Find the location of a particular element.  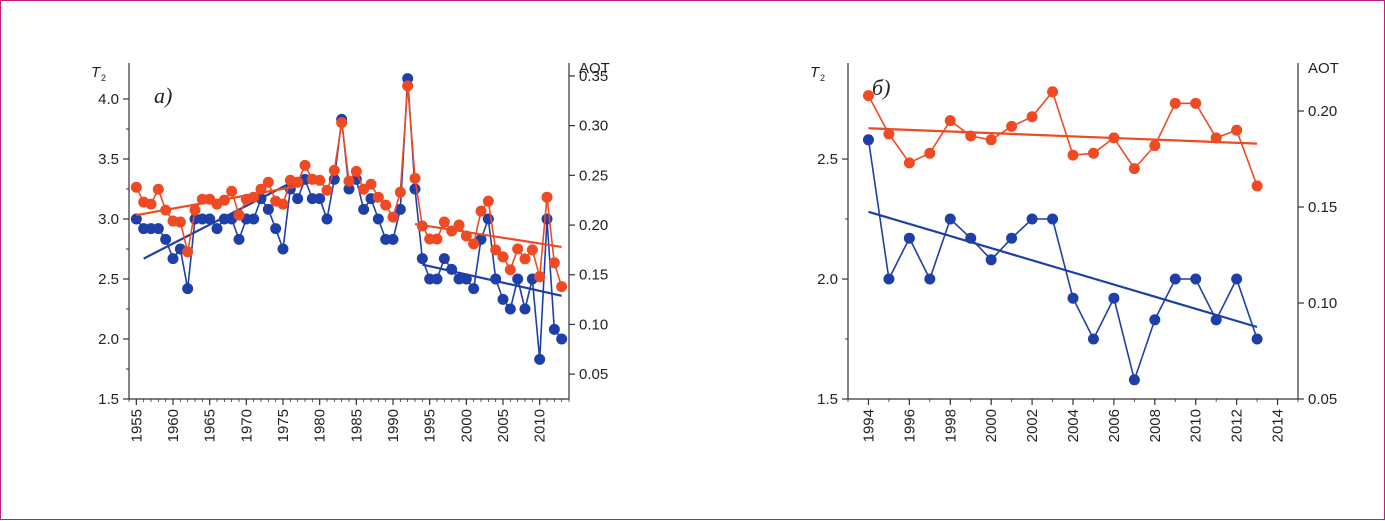

panel-1-x-tick-label: 1965 is located at coordinates (210, 425).